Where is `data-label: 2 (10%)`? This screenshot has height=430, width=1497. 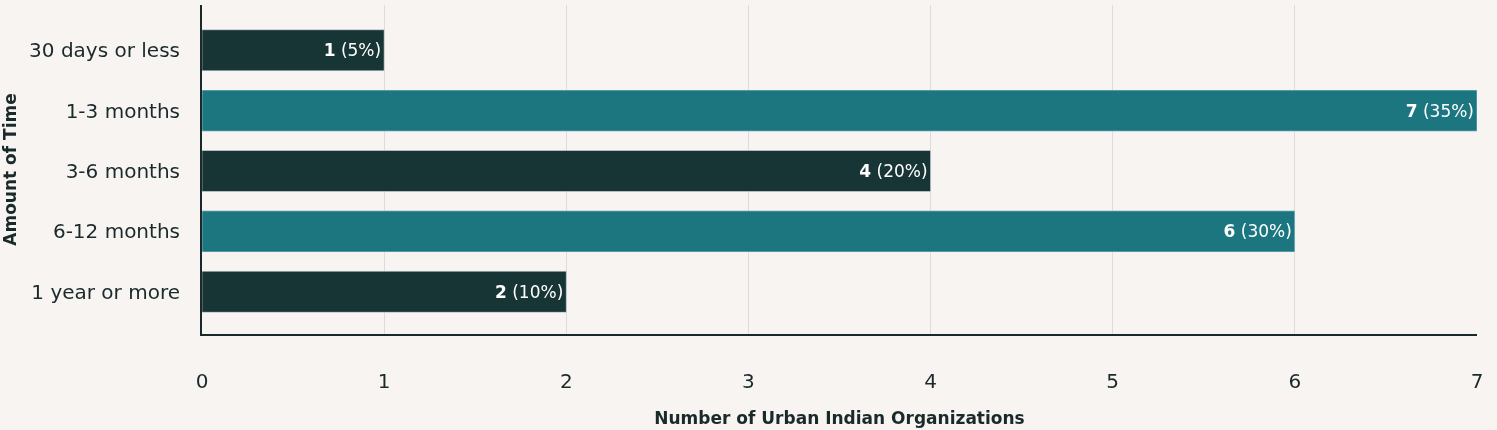 data-label: 2 (10%) is located at coordinates (529, 291).